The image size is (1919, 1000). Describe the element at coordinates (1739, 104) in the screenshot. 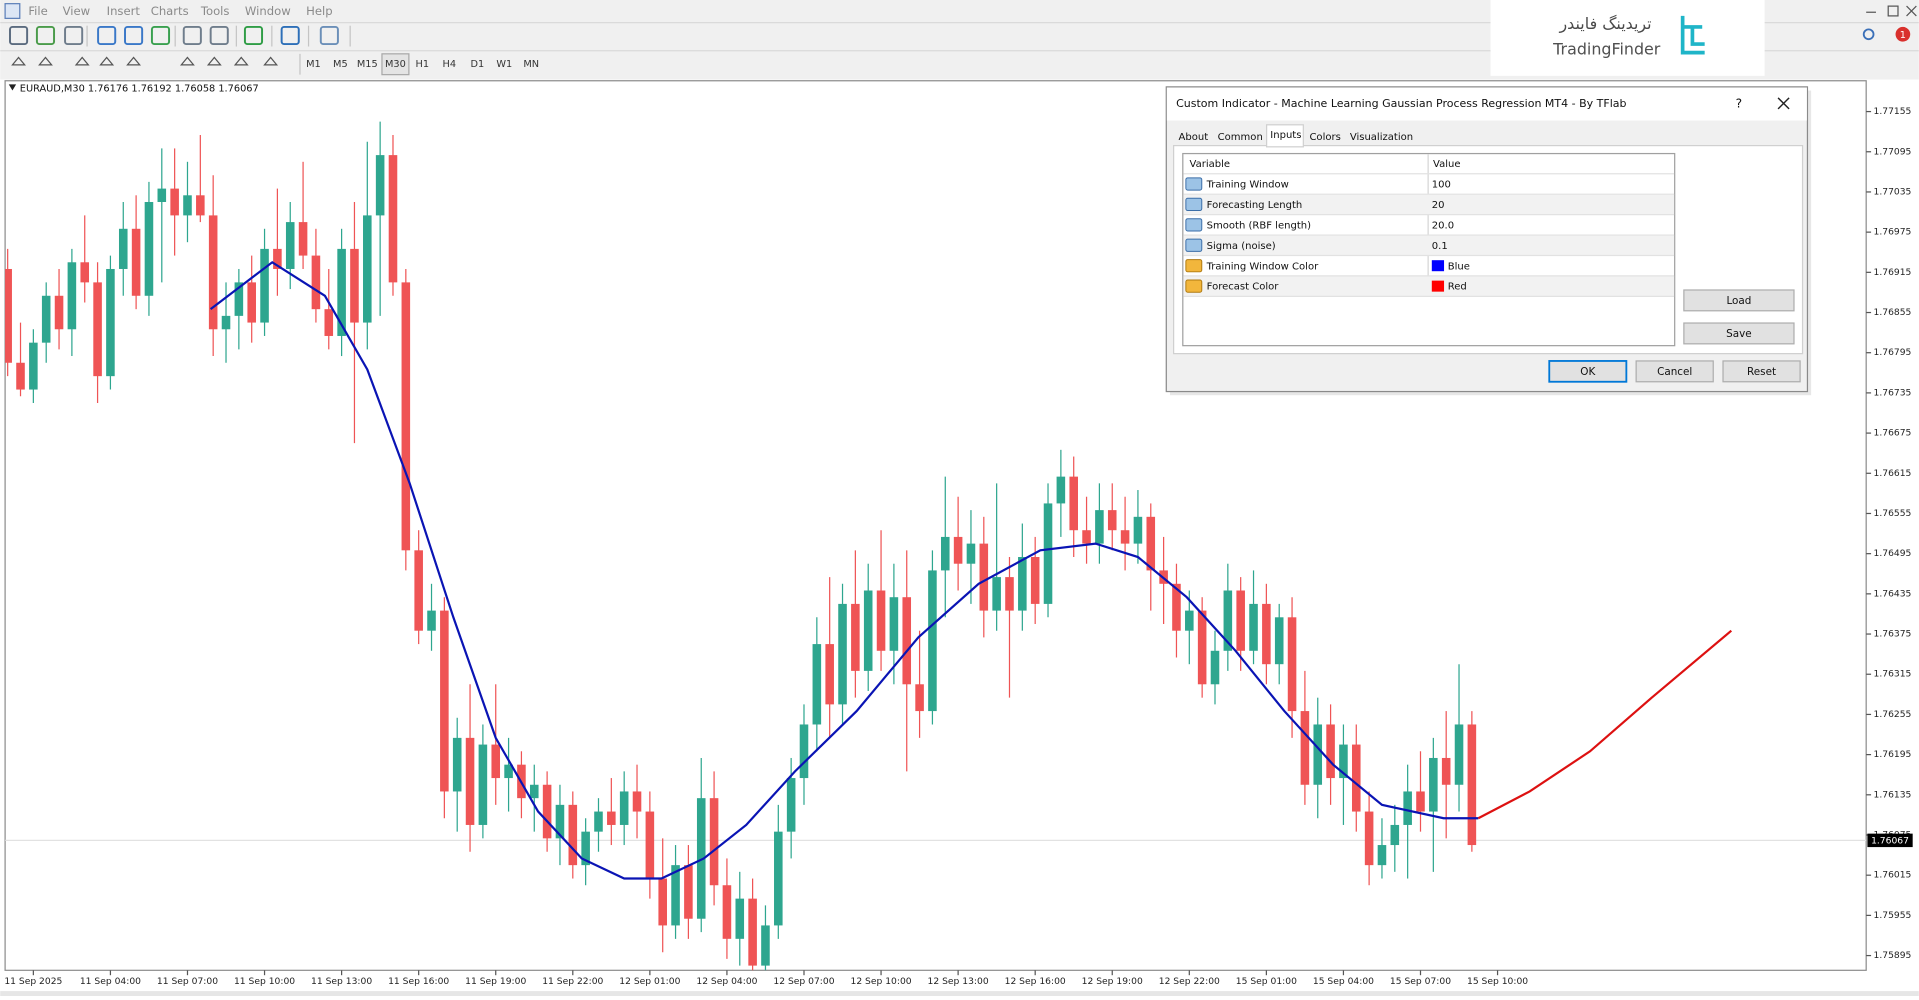

I see `help-button: ?` at that location.